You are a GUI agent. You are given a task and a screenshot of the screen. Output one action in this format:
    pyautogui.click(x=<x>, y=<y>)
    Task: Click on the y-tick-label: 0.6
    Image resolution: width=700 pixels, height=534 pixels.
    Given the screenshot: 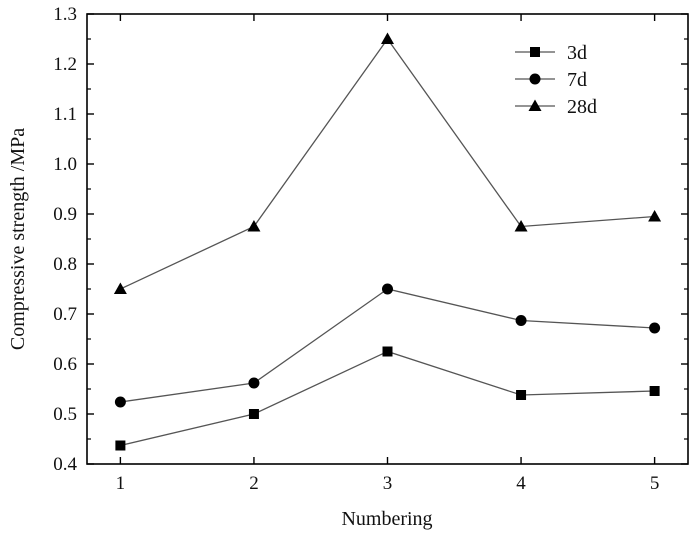 What is the action you would take?
    pyautogui.click(x=65, y=364)
    